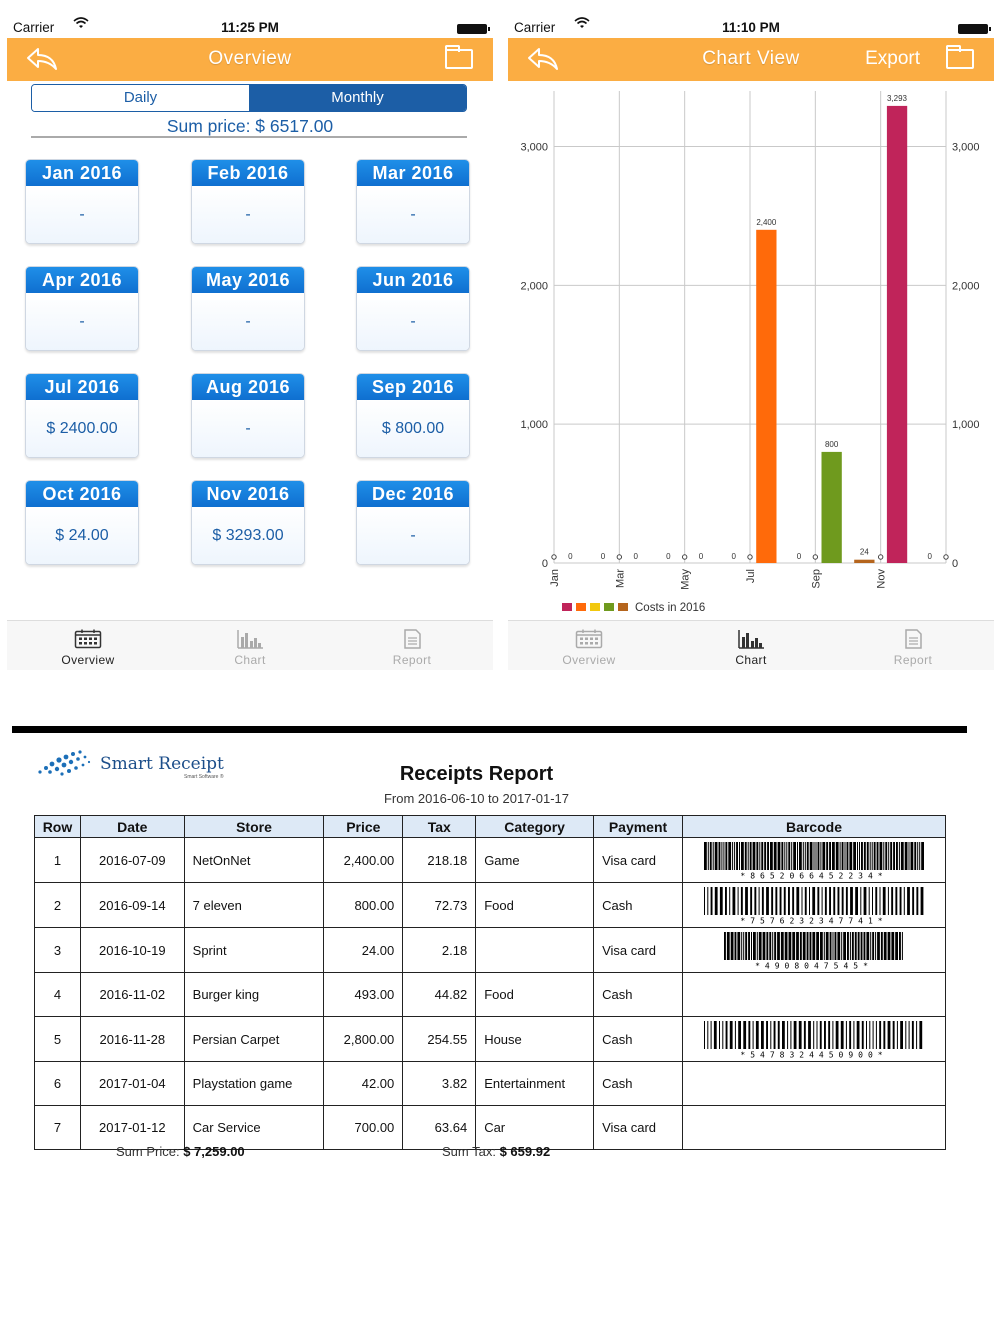  Describe the element at coordinates (751, 27) in the screenshot. I see `status-time: 11:10 PM` at that location.